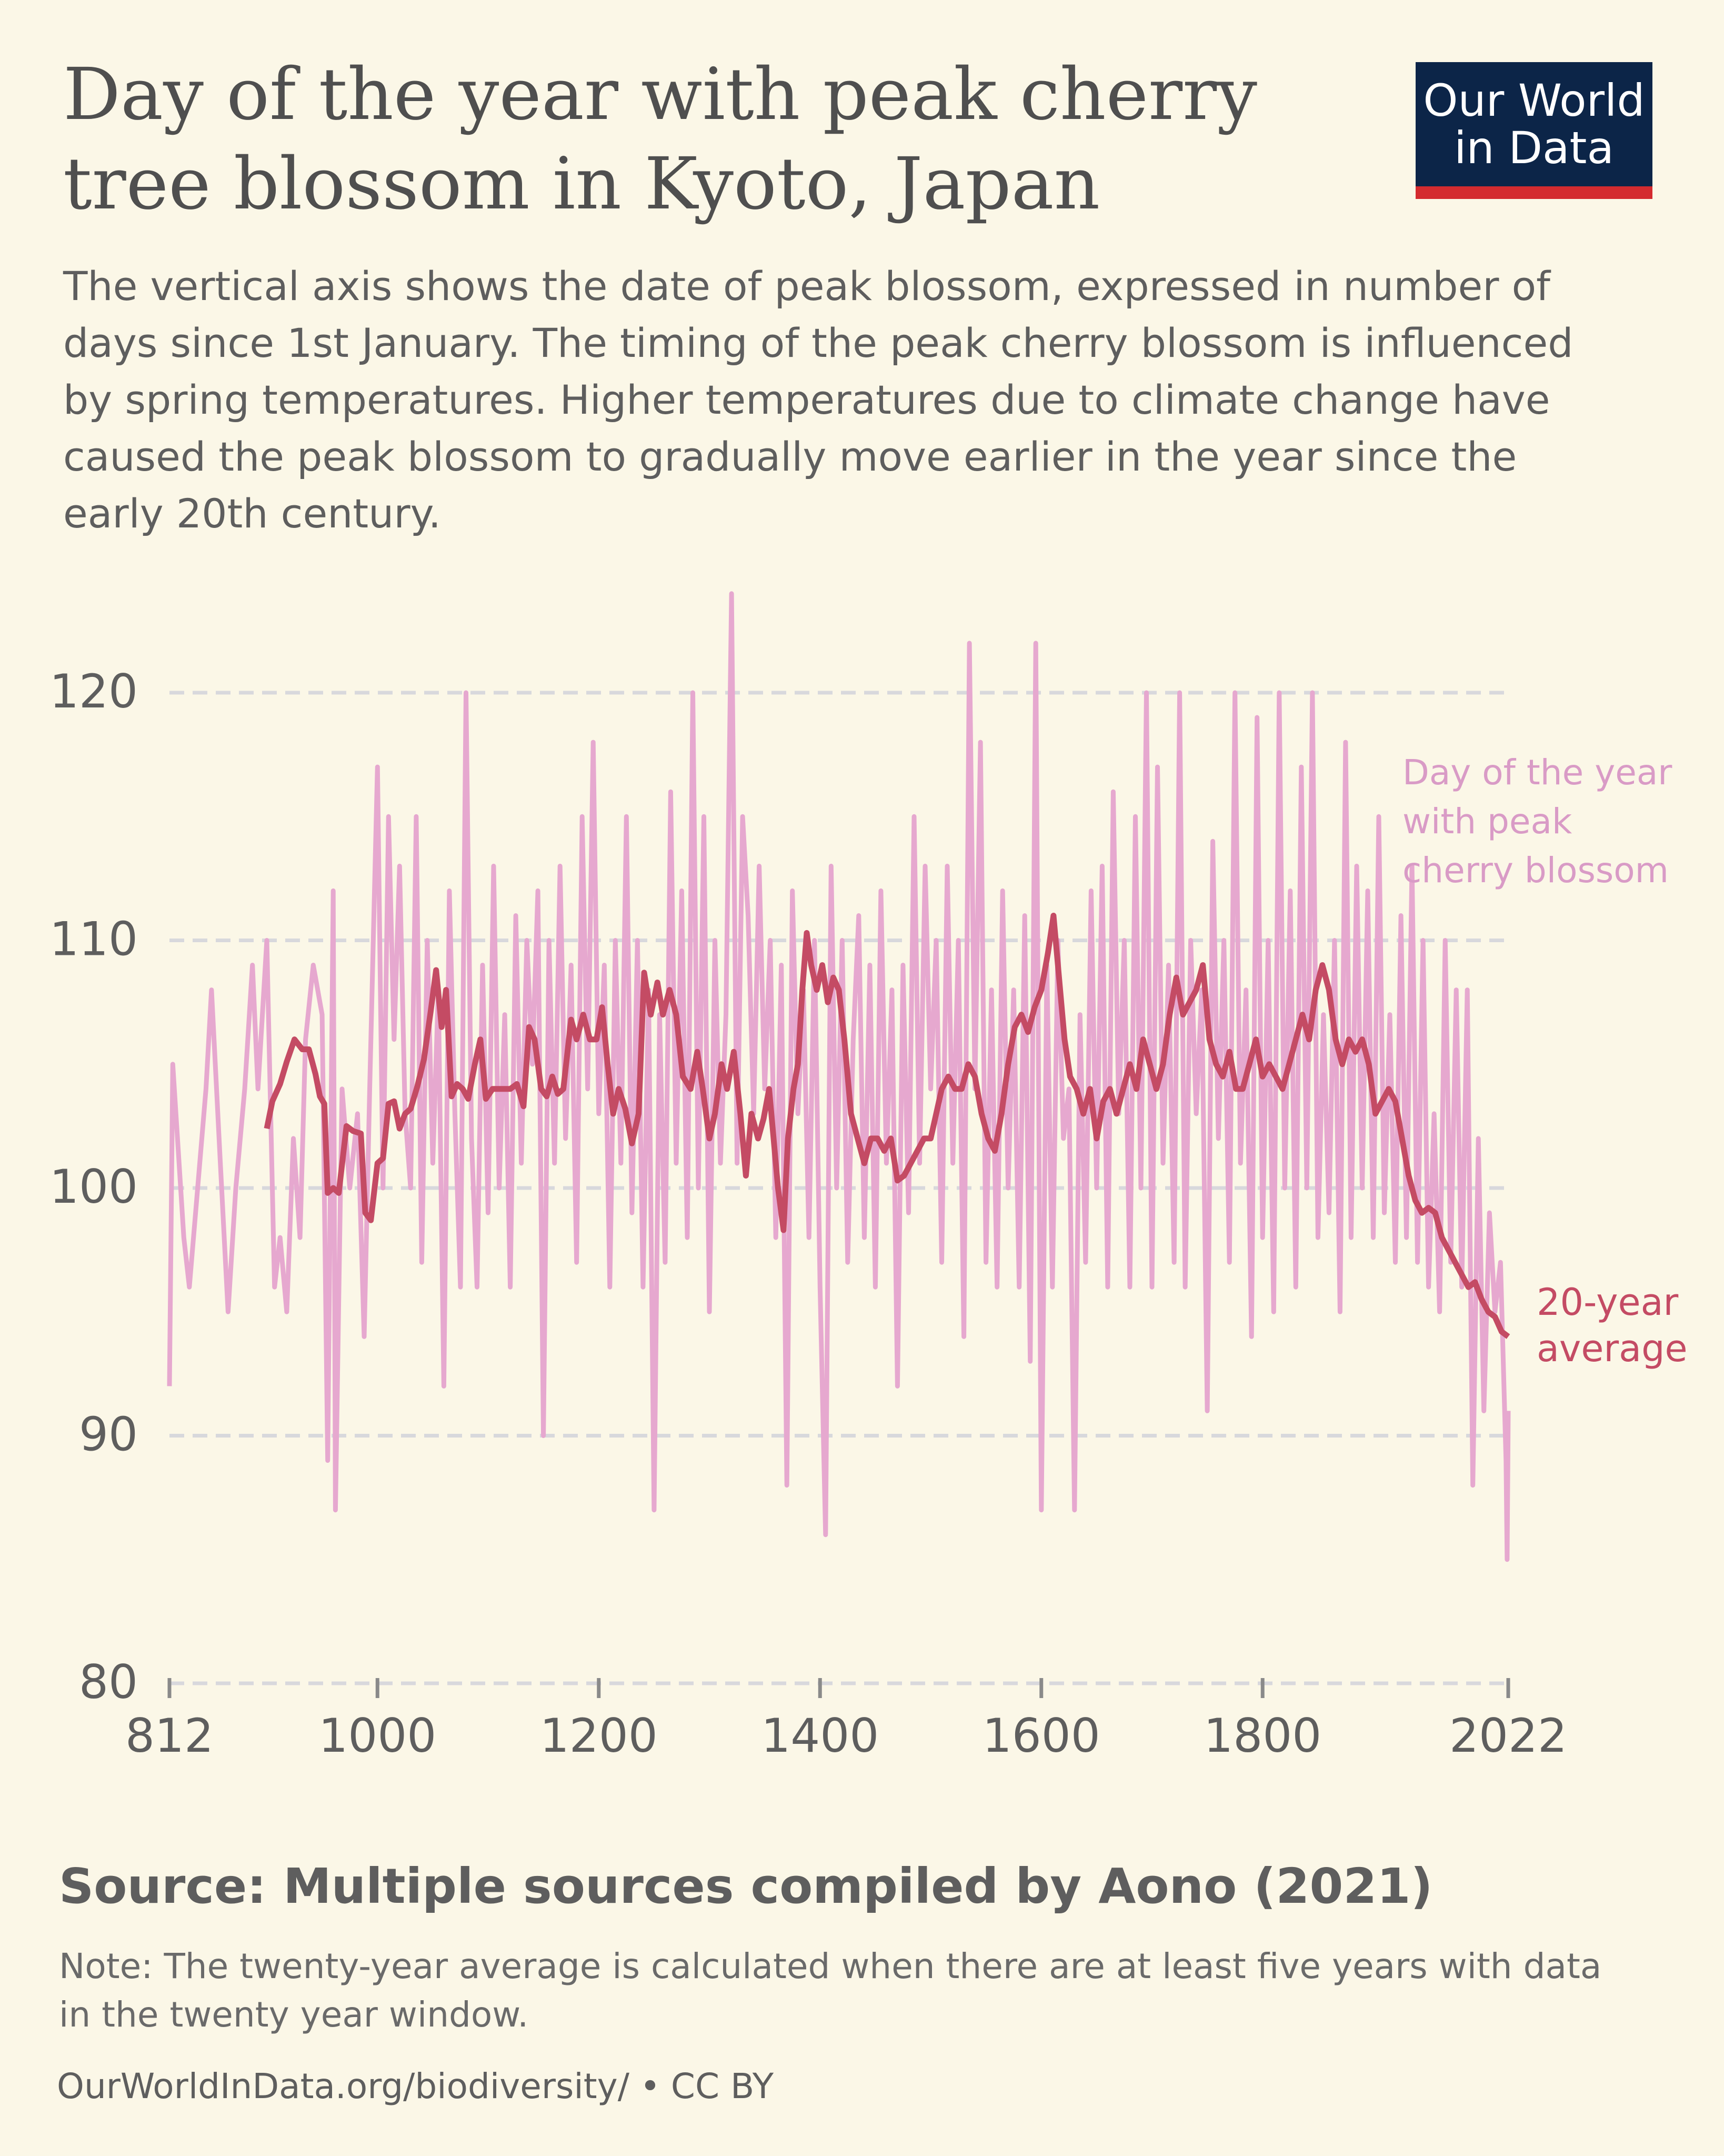 The image size is (1724, 2156). I want to click on y-axis-labels: 80 90 100 110 120, so click(94, 1186).